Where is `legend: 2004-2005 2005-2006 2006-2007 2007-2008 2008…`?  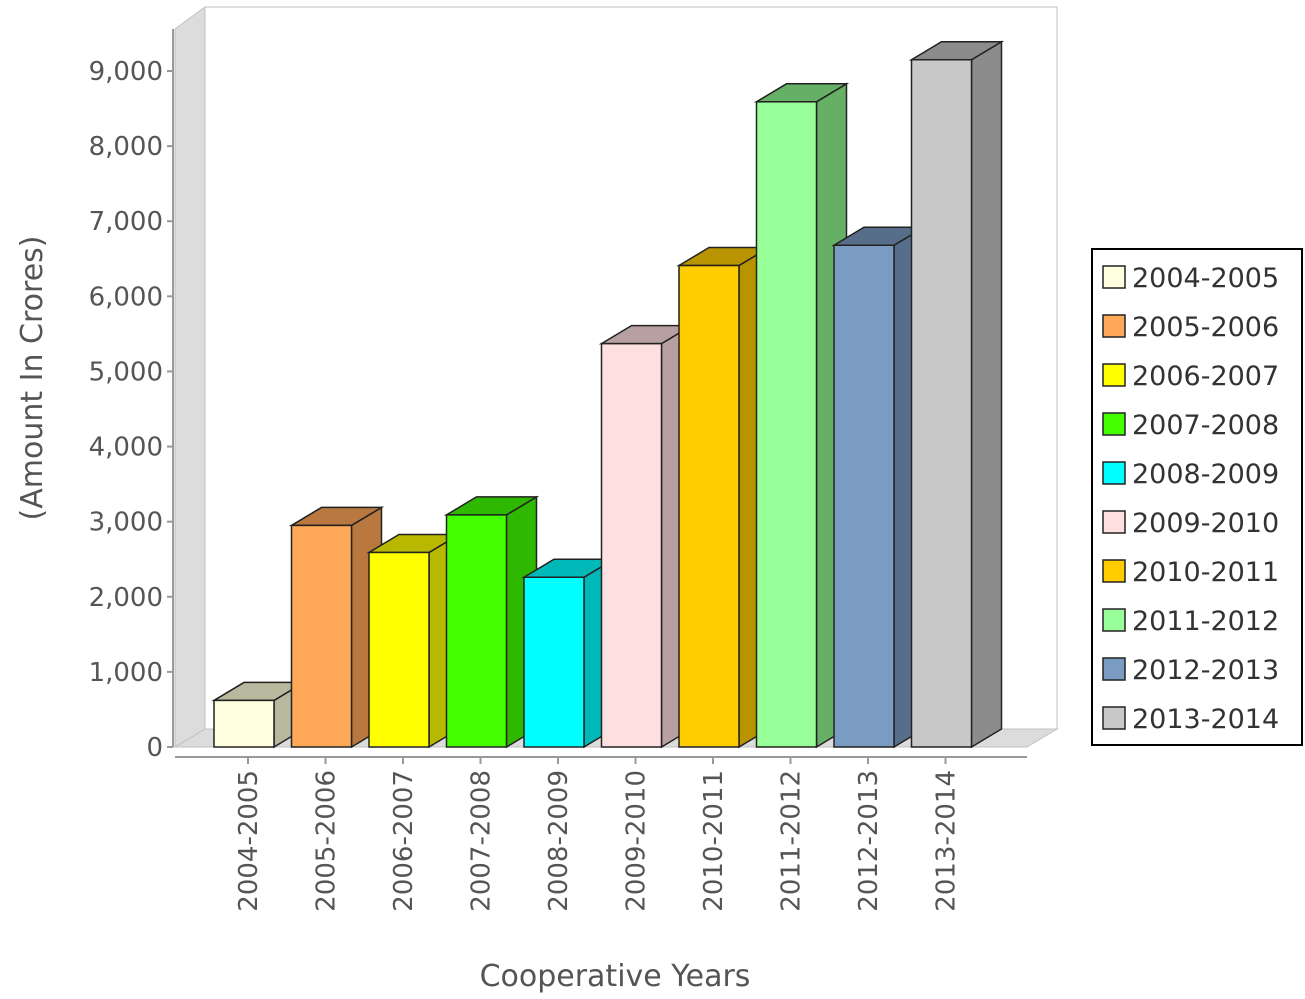 legend: 2004-2005 2005-2006 2006-2007 2007-2008 2008… is located at coordinates (1197, 497).